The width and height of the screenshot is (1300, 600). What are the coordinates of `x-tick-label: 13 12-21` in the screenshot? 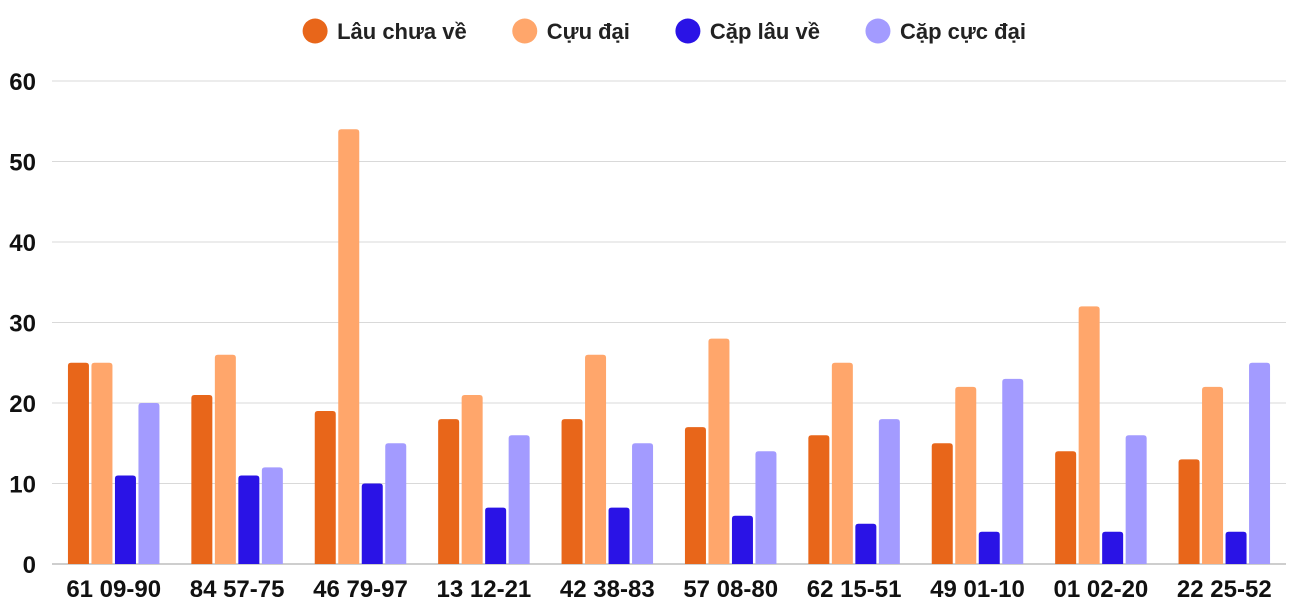 It's located at (484, 588).